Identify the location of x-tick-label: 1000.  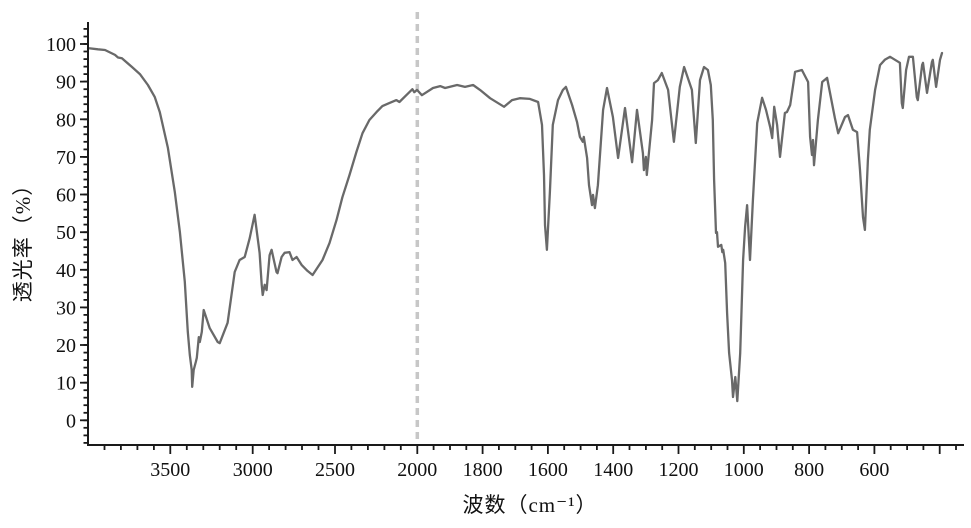
(744, 470).